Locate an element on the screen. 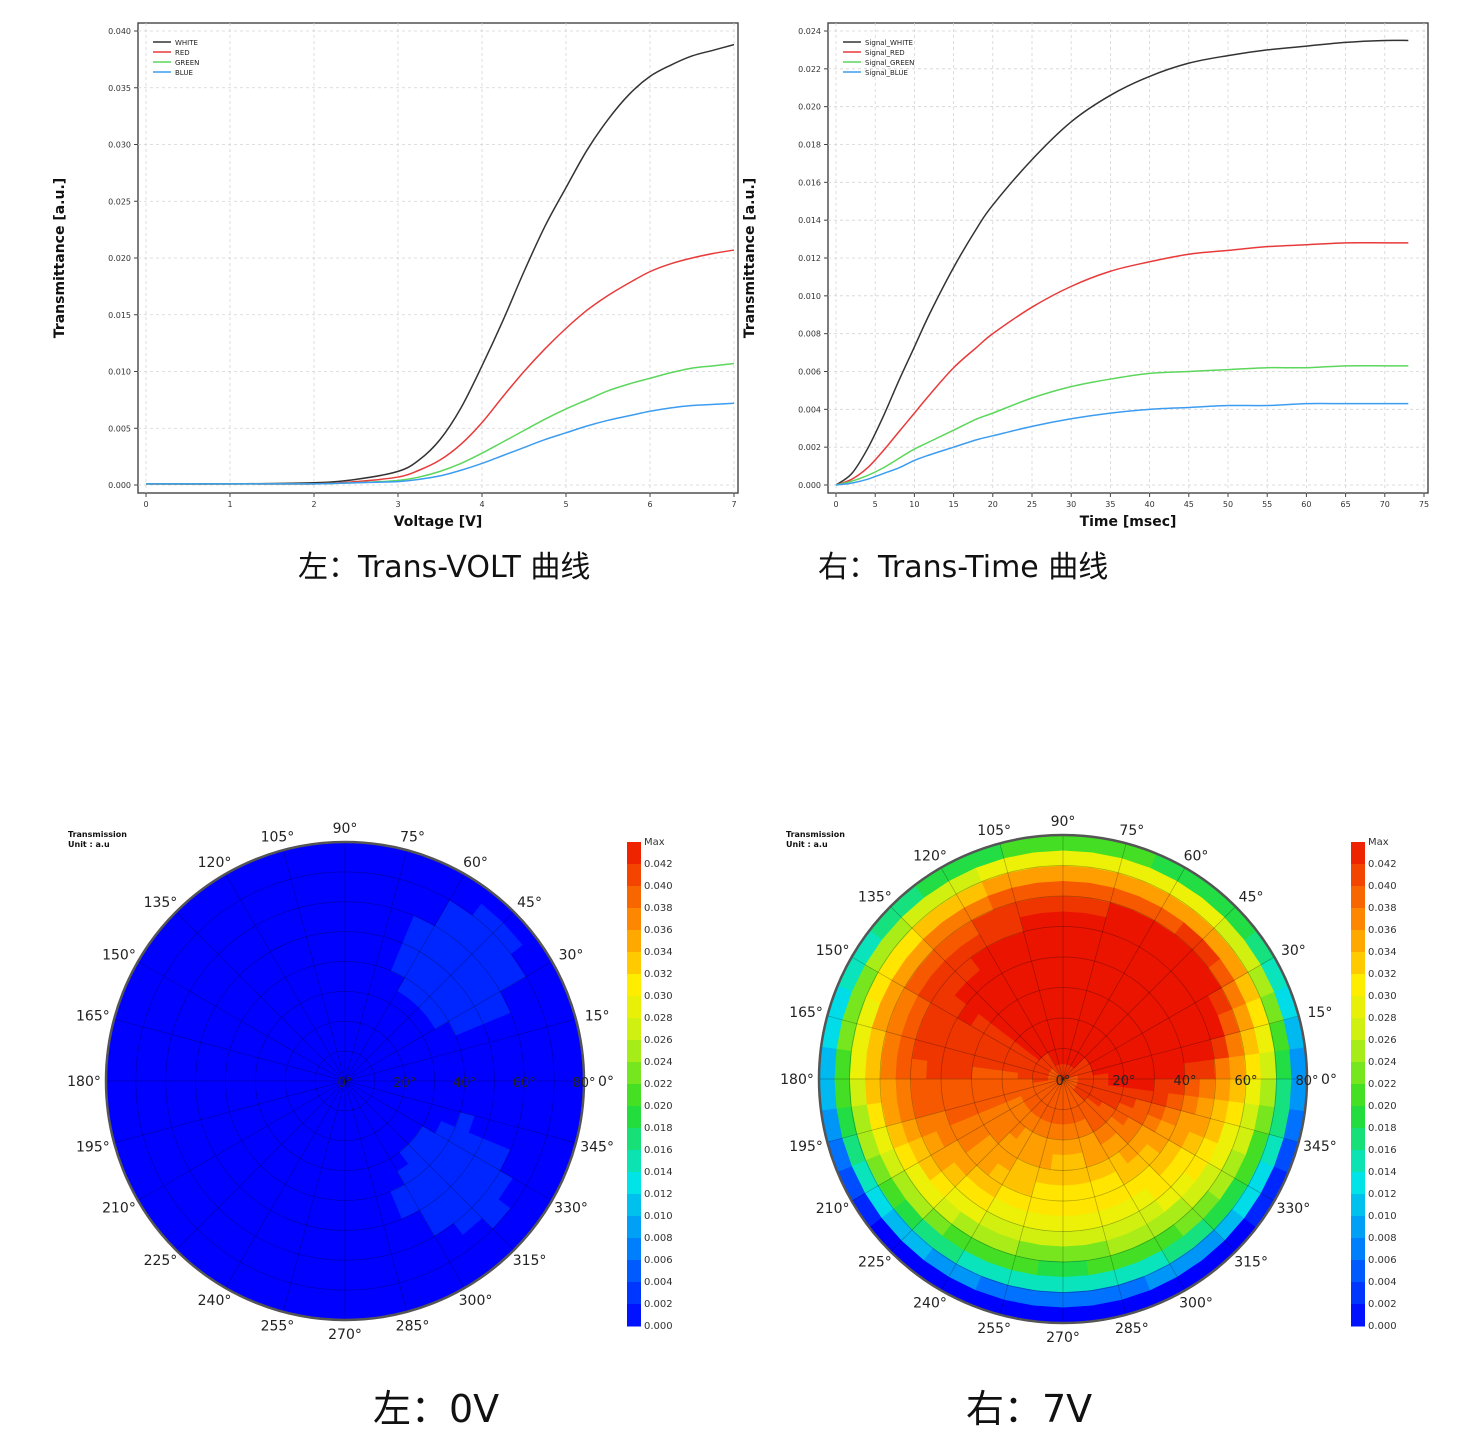 This screenshot has width=1479, height=1439. caption-trans-volt: 左：Trans-VOLT 曲线 is located at coordinates (444, 567).